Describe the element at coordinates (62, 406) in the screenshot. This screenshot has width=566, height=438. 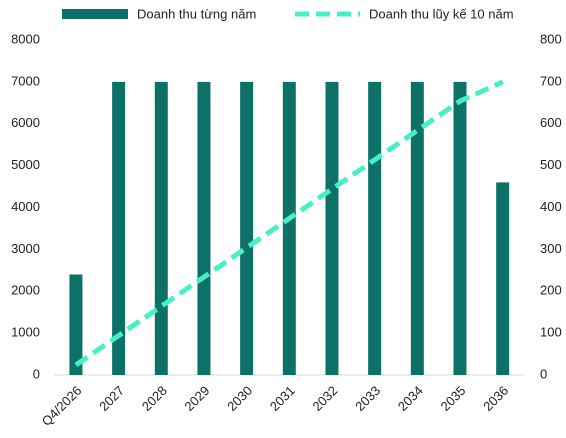
I see `x-tick-label: Q4/2026` at that location.